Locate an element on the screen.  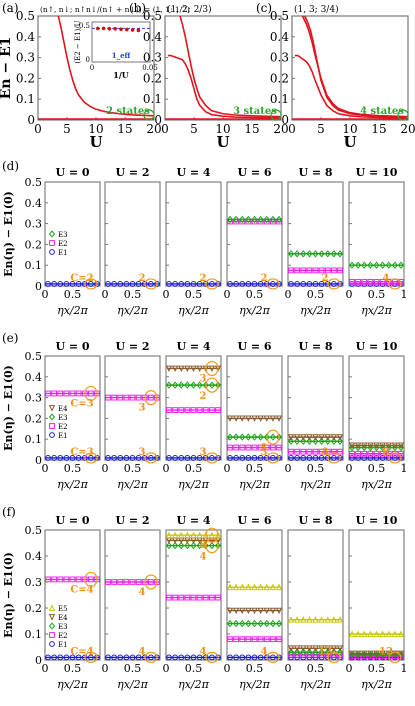
inset-x-tick: 0.05 is located at coordinates (150, 68).